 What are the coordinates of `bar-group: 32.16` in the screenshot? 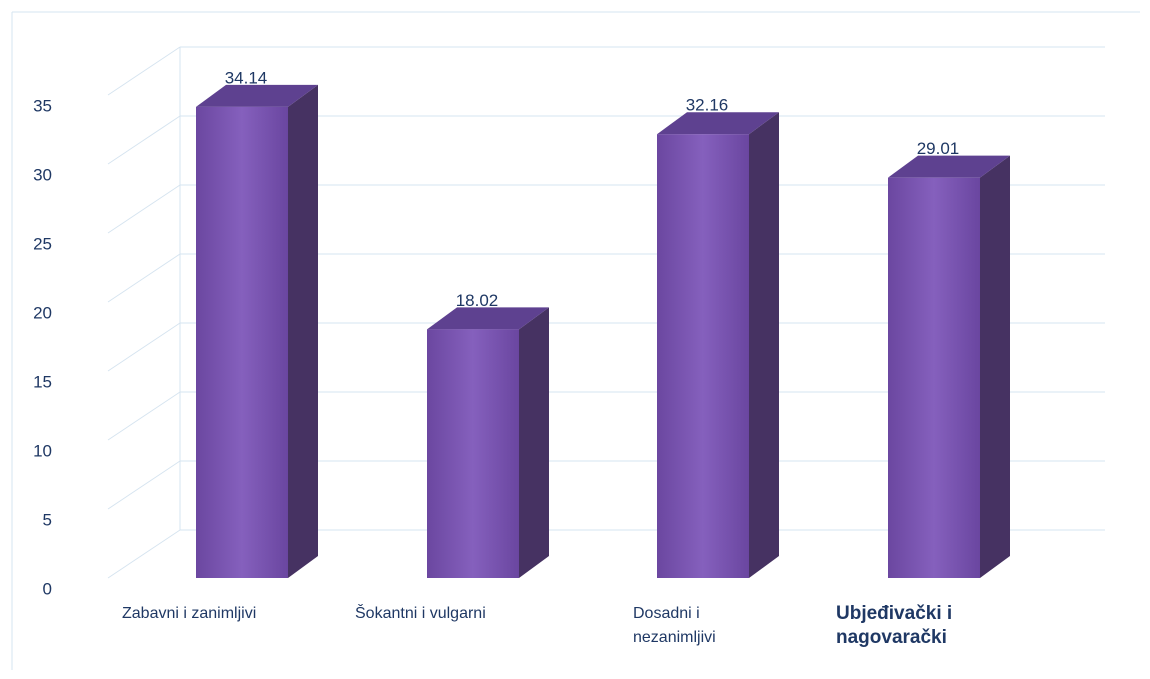 It's located at (718, 337).